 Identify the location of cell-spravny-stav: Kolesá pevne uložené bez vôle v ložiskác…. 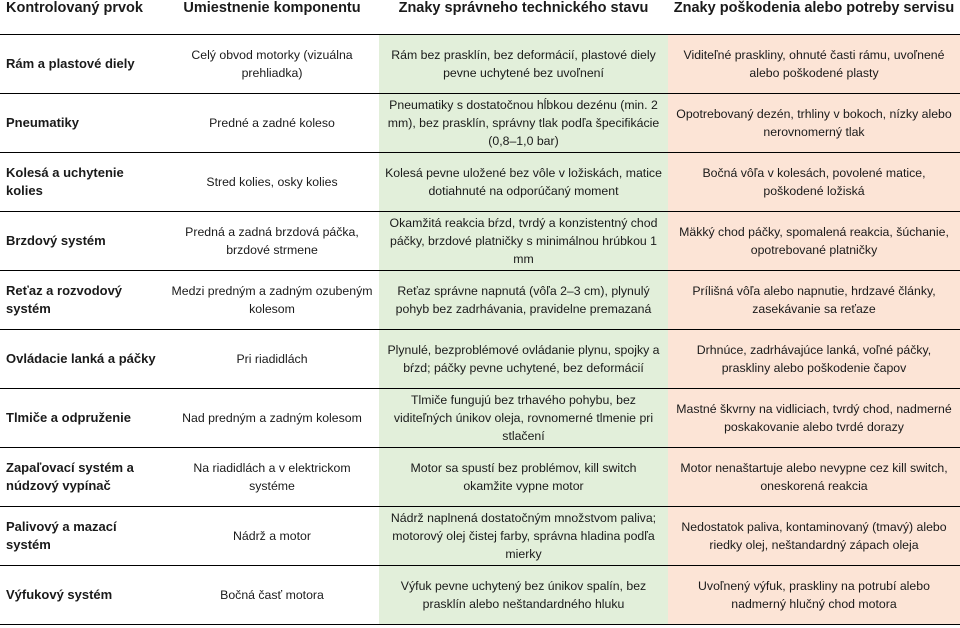
(523, 182).